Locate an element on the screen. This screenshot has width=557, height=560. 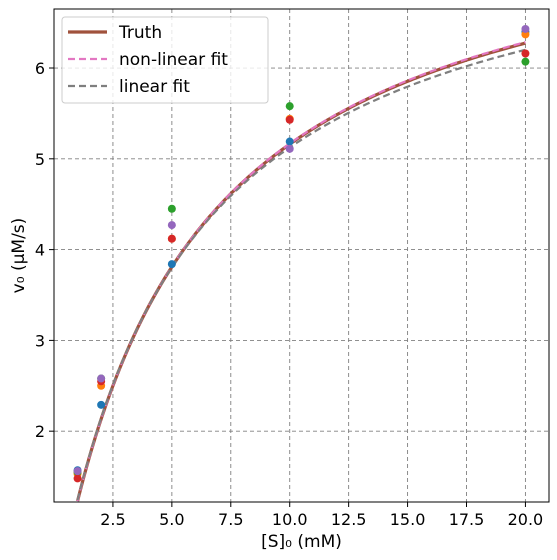
y-tick-label: 6 is located at coordinates (40, 68).